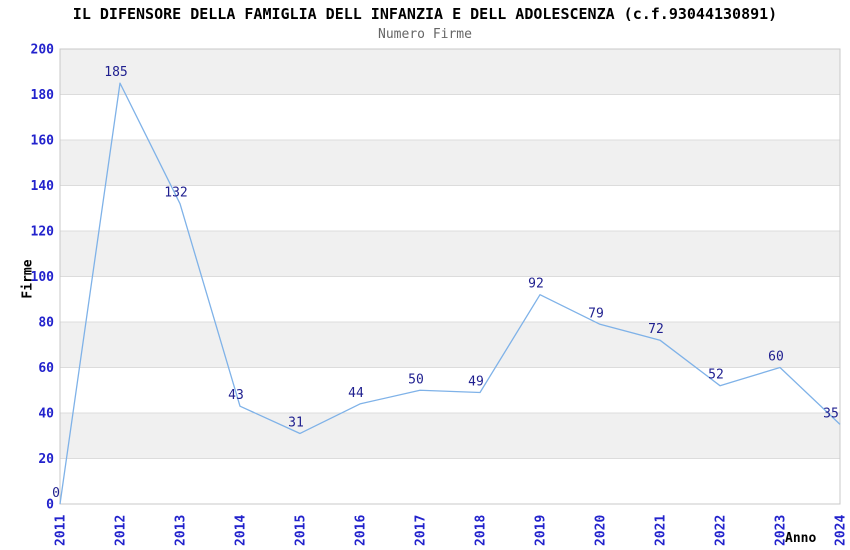 The height and width of the screenshot is (550, 850). I want to click on x-tick-label: 2012, so click(121, 530).